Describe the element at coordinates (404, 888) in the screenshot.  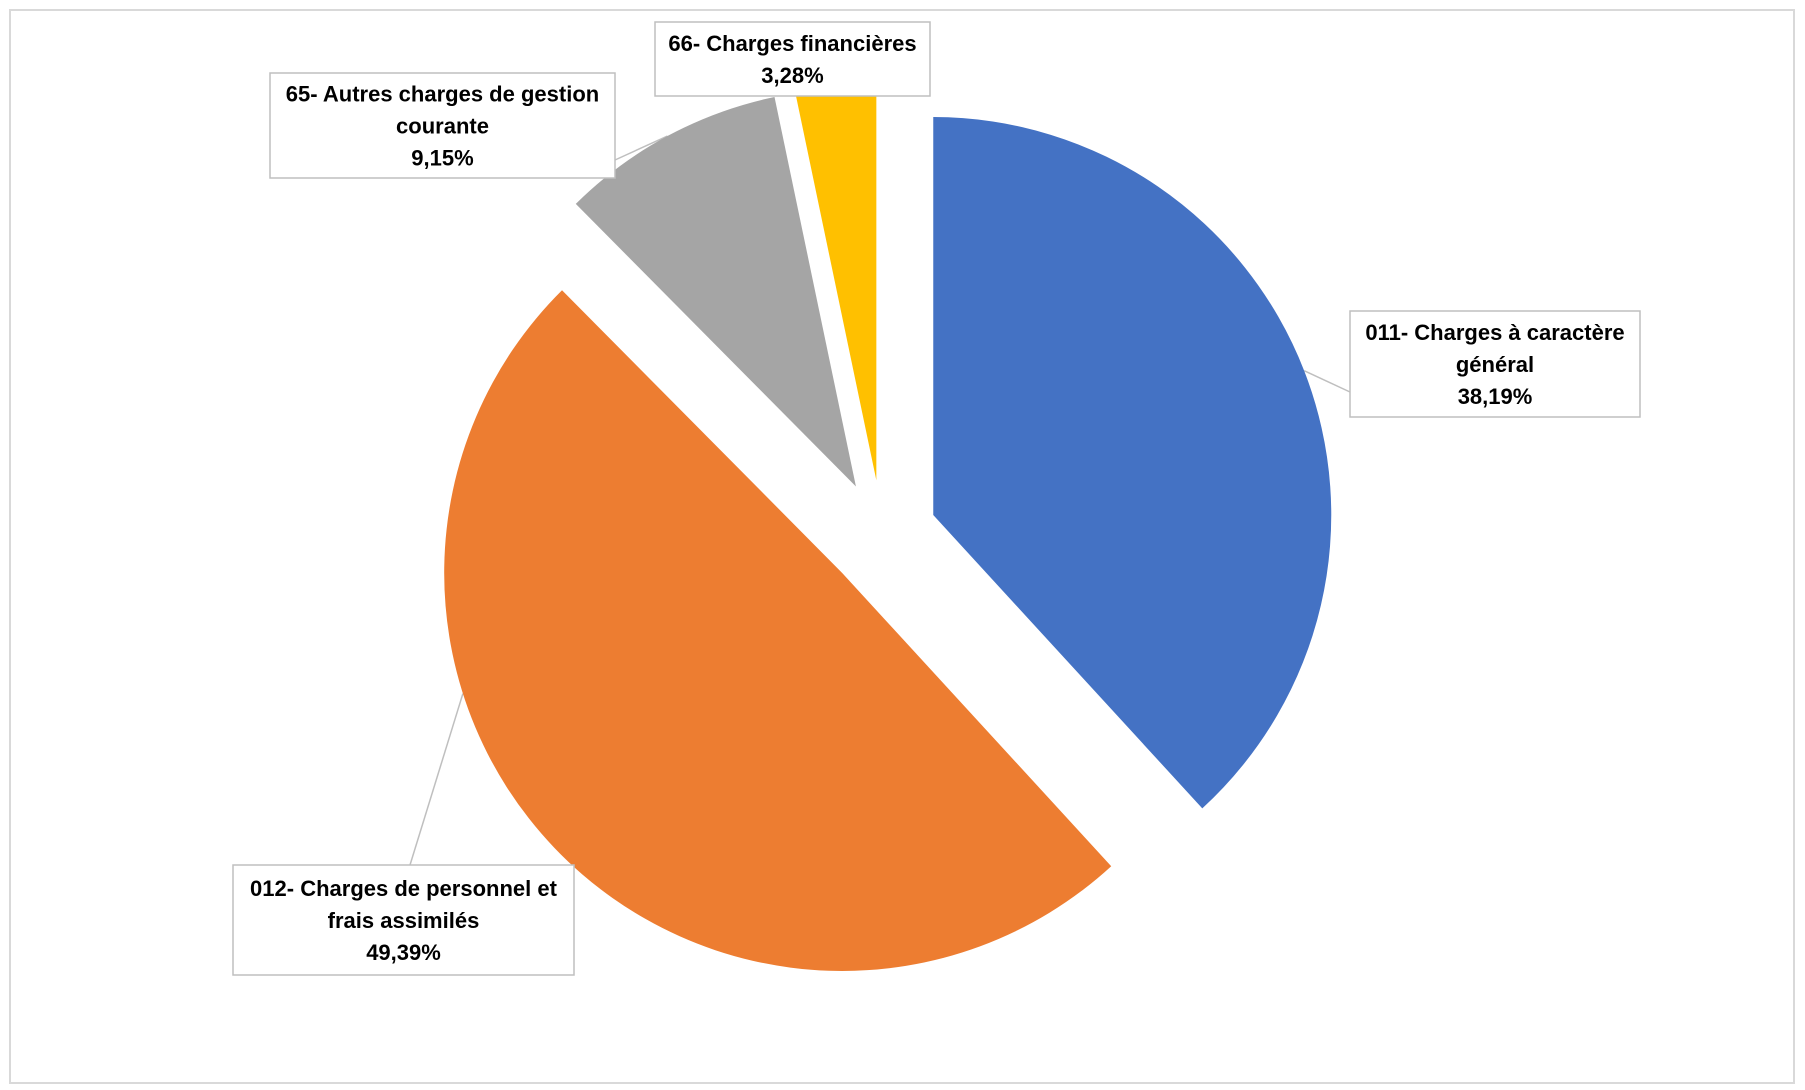
I see `data-label-category-charges-personnel: 012- Charges de personnel et` at that location.